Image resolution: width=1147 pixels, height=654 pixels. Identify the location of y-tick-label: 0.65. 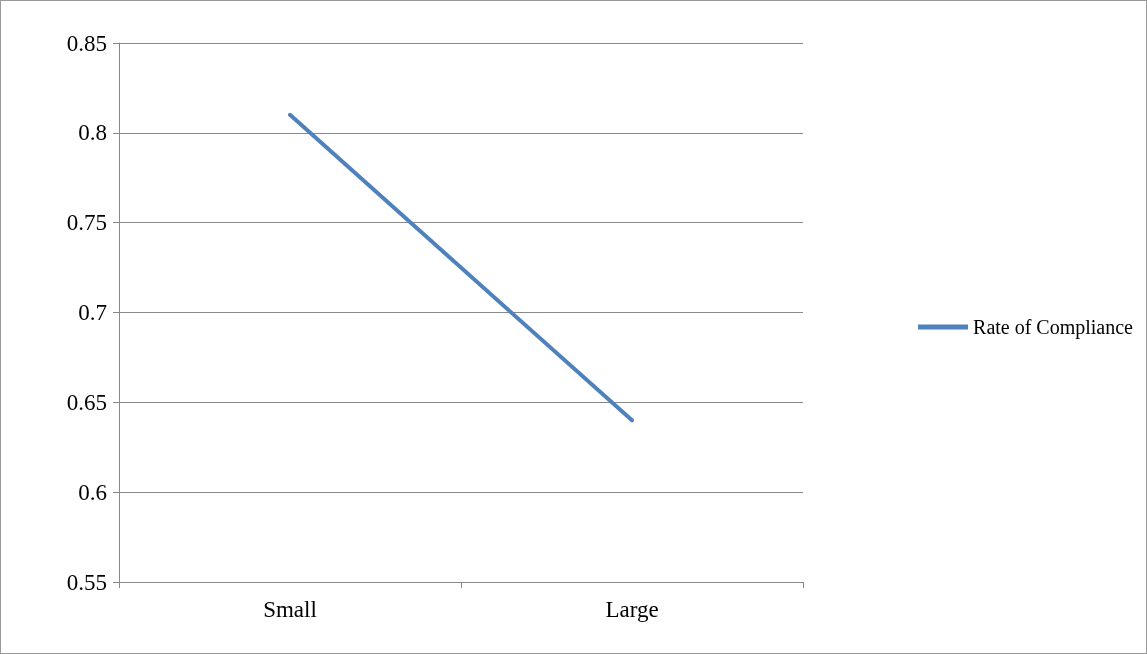
(86, 402).